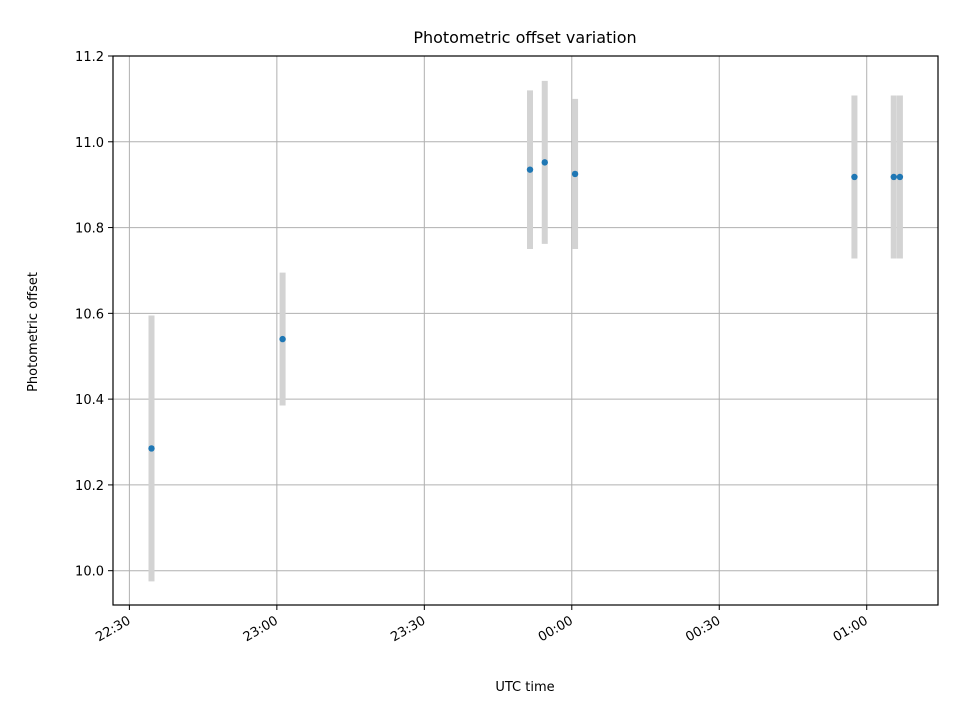  I want to click on y-tick-label: 11.2, so click(89, 57).